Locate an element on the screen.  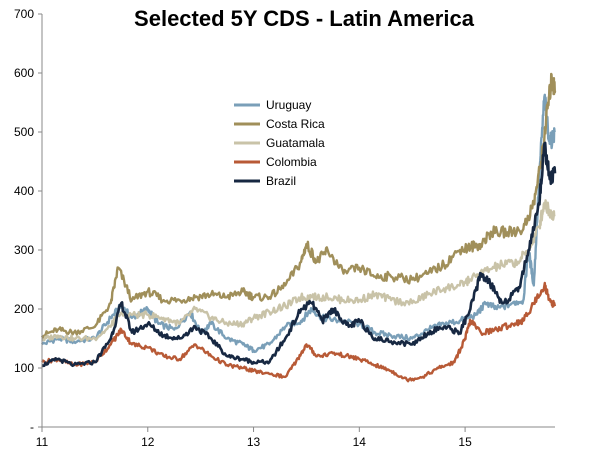
legend-label: Uruguay is located at coordinates (288, 105).